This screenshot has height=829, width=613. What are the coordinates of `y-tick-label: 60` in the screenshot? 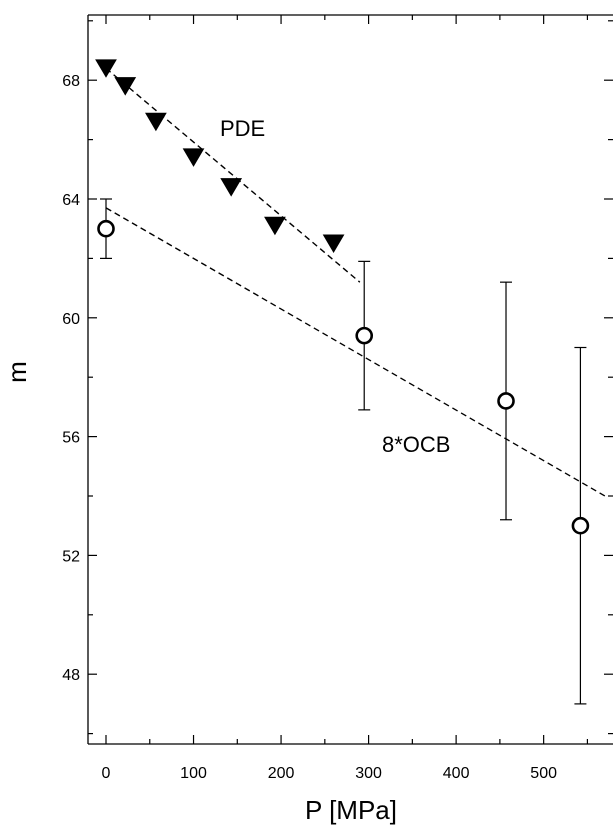 It's located at (71, 319).